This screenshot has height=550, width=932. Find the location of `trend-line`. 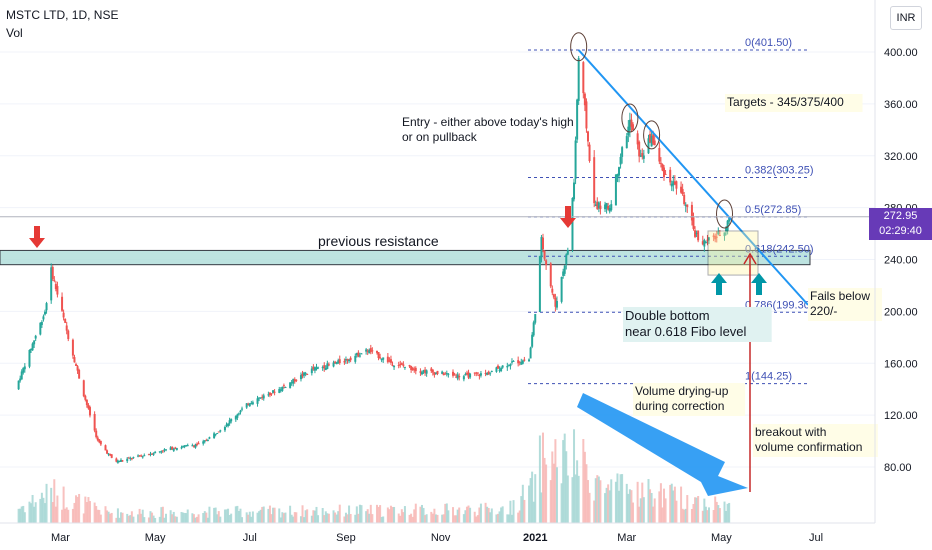

trend-line is located at coordinates (693, 177).